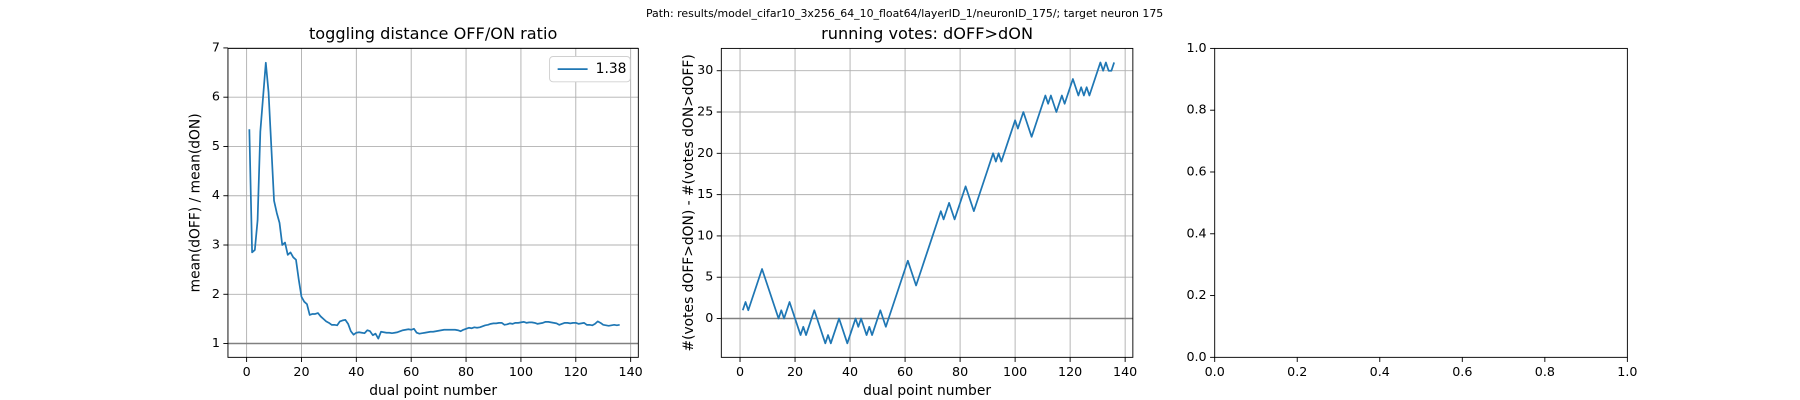  What do you see at coordinates (1196, 294) in the screenshot?
I see `y-tick-label: 0.2` at bounding box center [1196, 294].